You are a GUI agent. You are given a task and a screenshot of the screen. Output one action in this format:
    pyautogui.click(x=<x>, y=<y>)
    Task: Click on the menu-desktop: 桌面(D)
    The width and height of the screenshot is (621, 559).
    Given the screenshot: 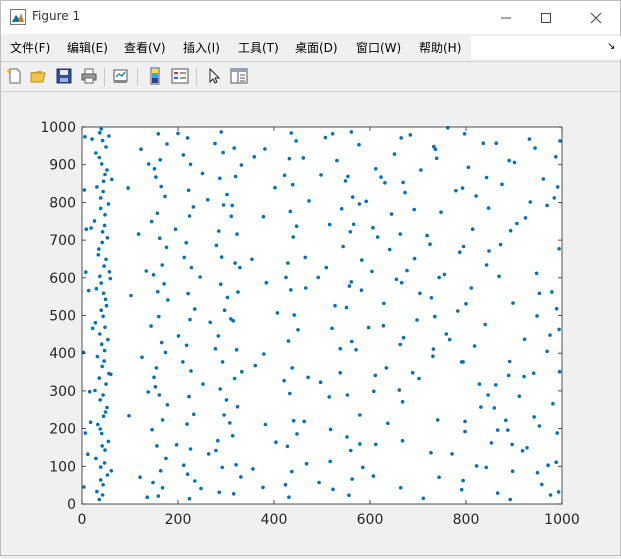 What is the action you would take?
    pyautogui.click(x=316, y=48)
    